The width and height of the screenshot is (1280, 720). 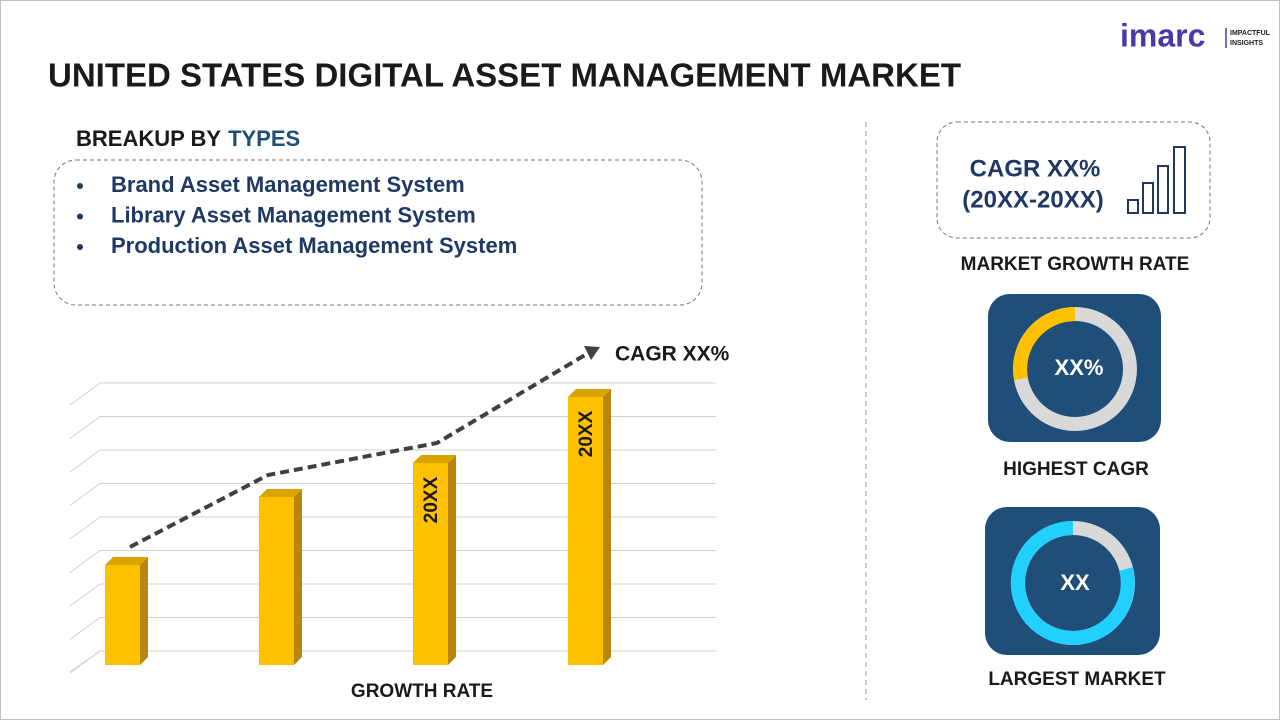 I want to click on heading-text: BREAKUP BY, so click(x=148, y=138).